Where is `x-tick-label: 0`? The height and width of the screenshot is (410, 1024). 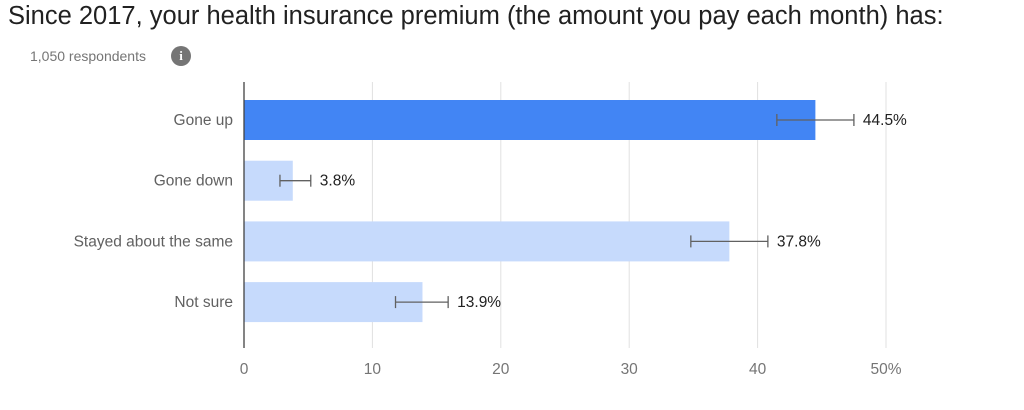
x-tick-label: 0 is located at coordinates (244, 369).